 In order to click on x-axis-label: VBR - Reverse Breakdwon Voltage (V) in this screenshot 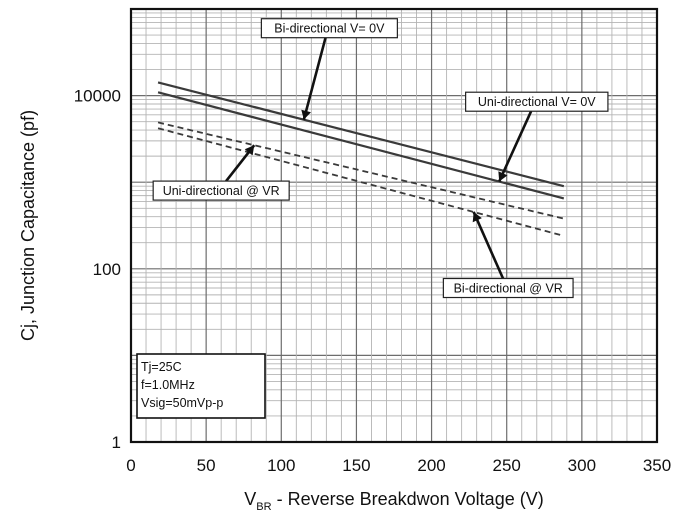, I will do `click(393, 501)`.